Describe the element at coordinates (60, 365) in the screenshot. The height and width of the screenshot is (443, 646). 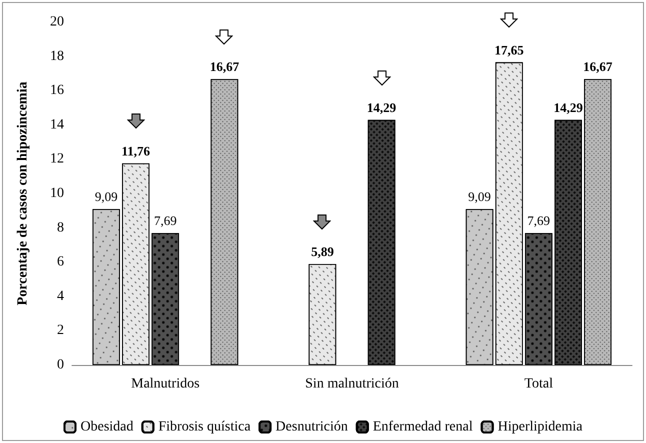
I see `y-tick-label: 0` at that location.